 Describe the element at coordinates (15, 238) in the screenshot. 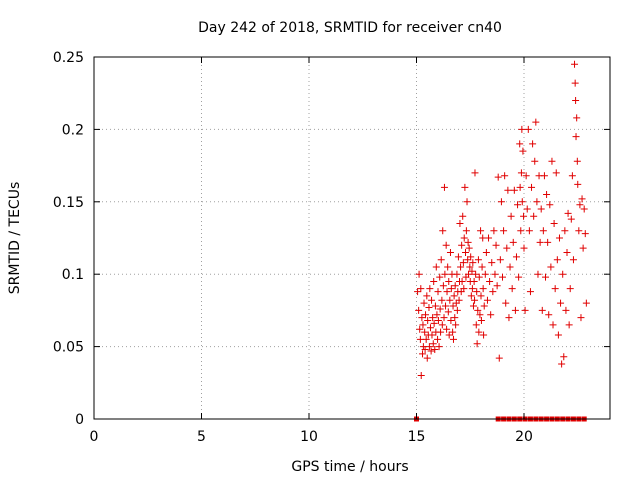

I see `y-axis-label: SRMTID / TECUs` at that location.